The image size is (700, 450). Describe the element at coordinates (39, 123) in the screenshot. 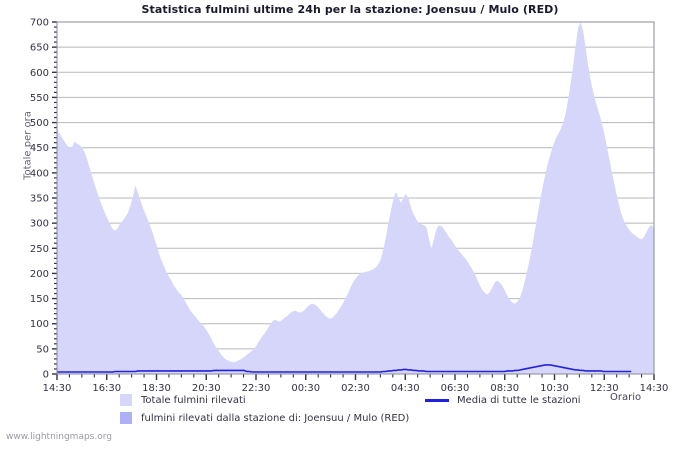

I see `svg-text: 500` at that location.